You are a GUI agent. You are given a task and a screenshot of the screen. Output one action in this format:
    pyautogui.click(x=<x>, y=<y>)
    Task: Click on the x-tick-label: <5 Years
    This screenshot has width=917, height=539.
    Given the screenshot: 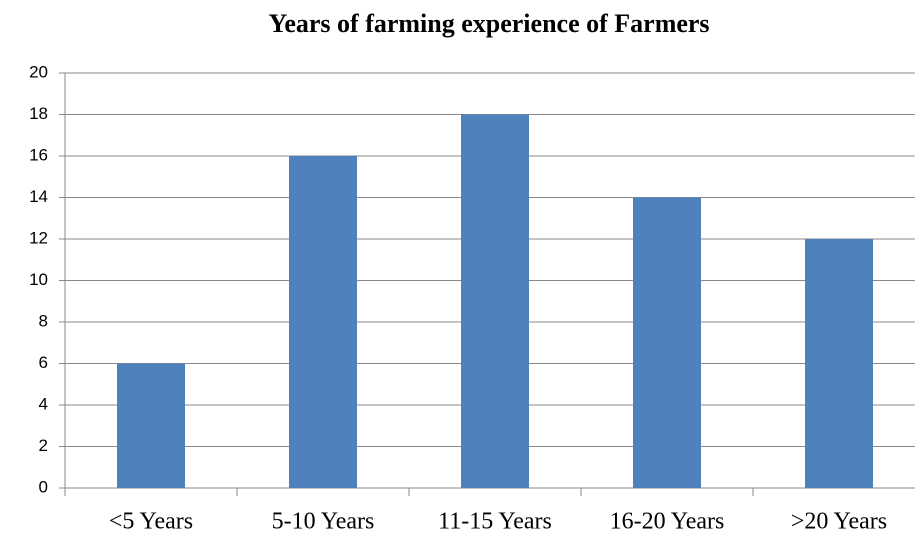 What is the action you would take?
    pyautogui.click(x=151, y=522)
    